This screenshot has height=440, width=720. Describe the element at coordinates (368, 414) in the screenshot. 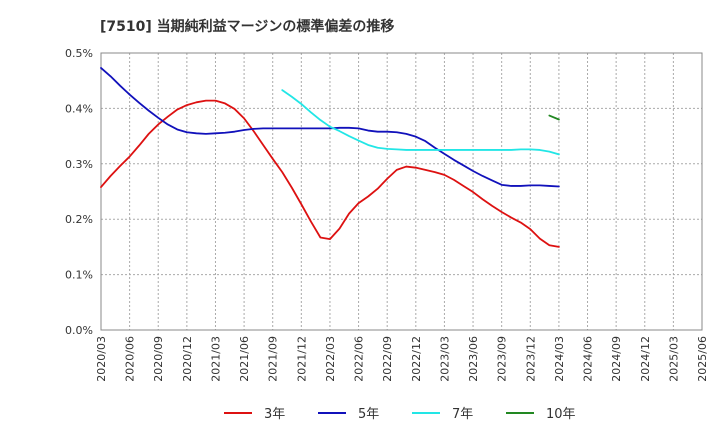

I see `legend-label-2: 5年` at that location.